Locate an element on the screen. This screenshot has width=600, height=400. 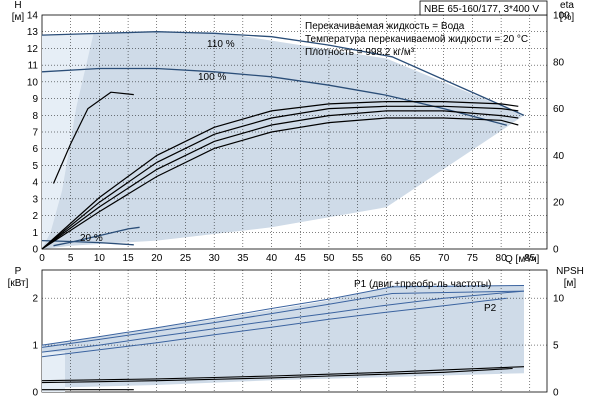
top-x-tick-label: 10 is located at coordinates (100, 258).